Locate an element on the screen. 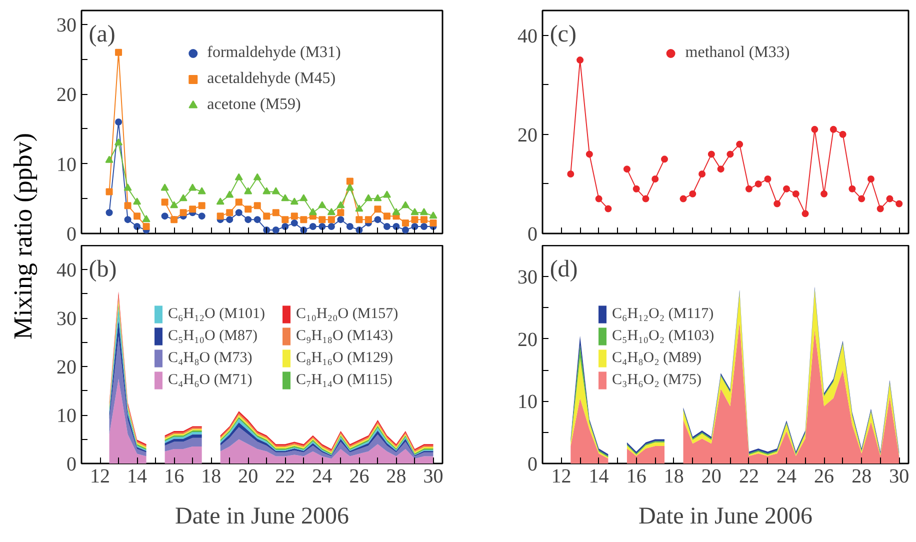 Image resolution: width=916 pixels, height=542 pixels. legend-label: methanol (M33) is located at coordinates (737, 53).